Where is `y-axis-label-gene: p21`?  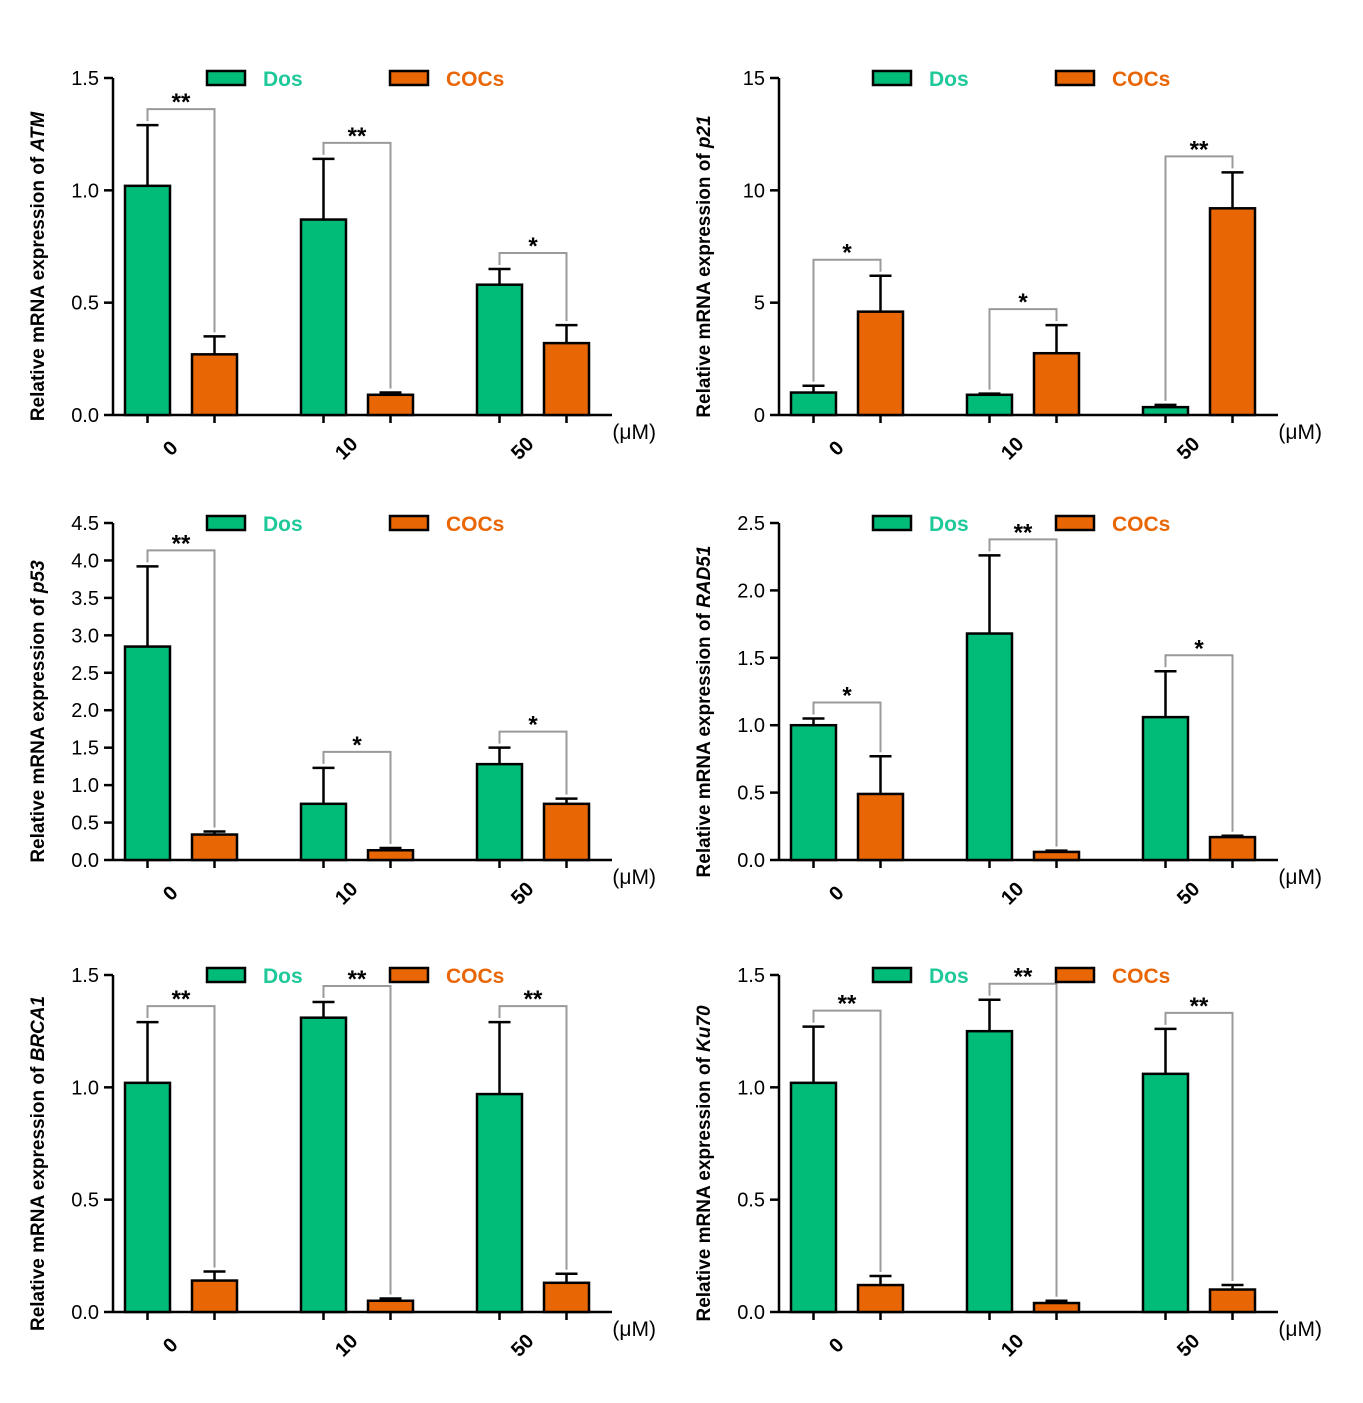 y-axis-label-gene: p21 is located at coordinates (704, 132).